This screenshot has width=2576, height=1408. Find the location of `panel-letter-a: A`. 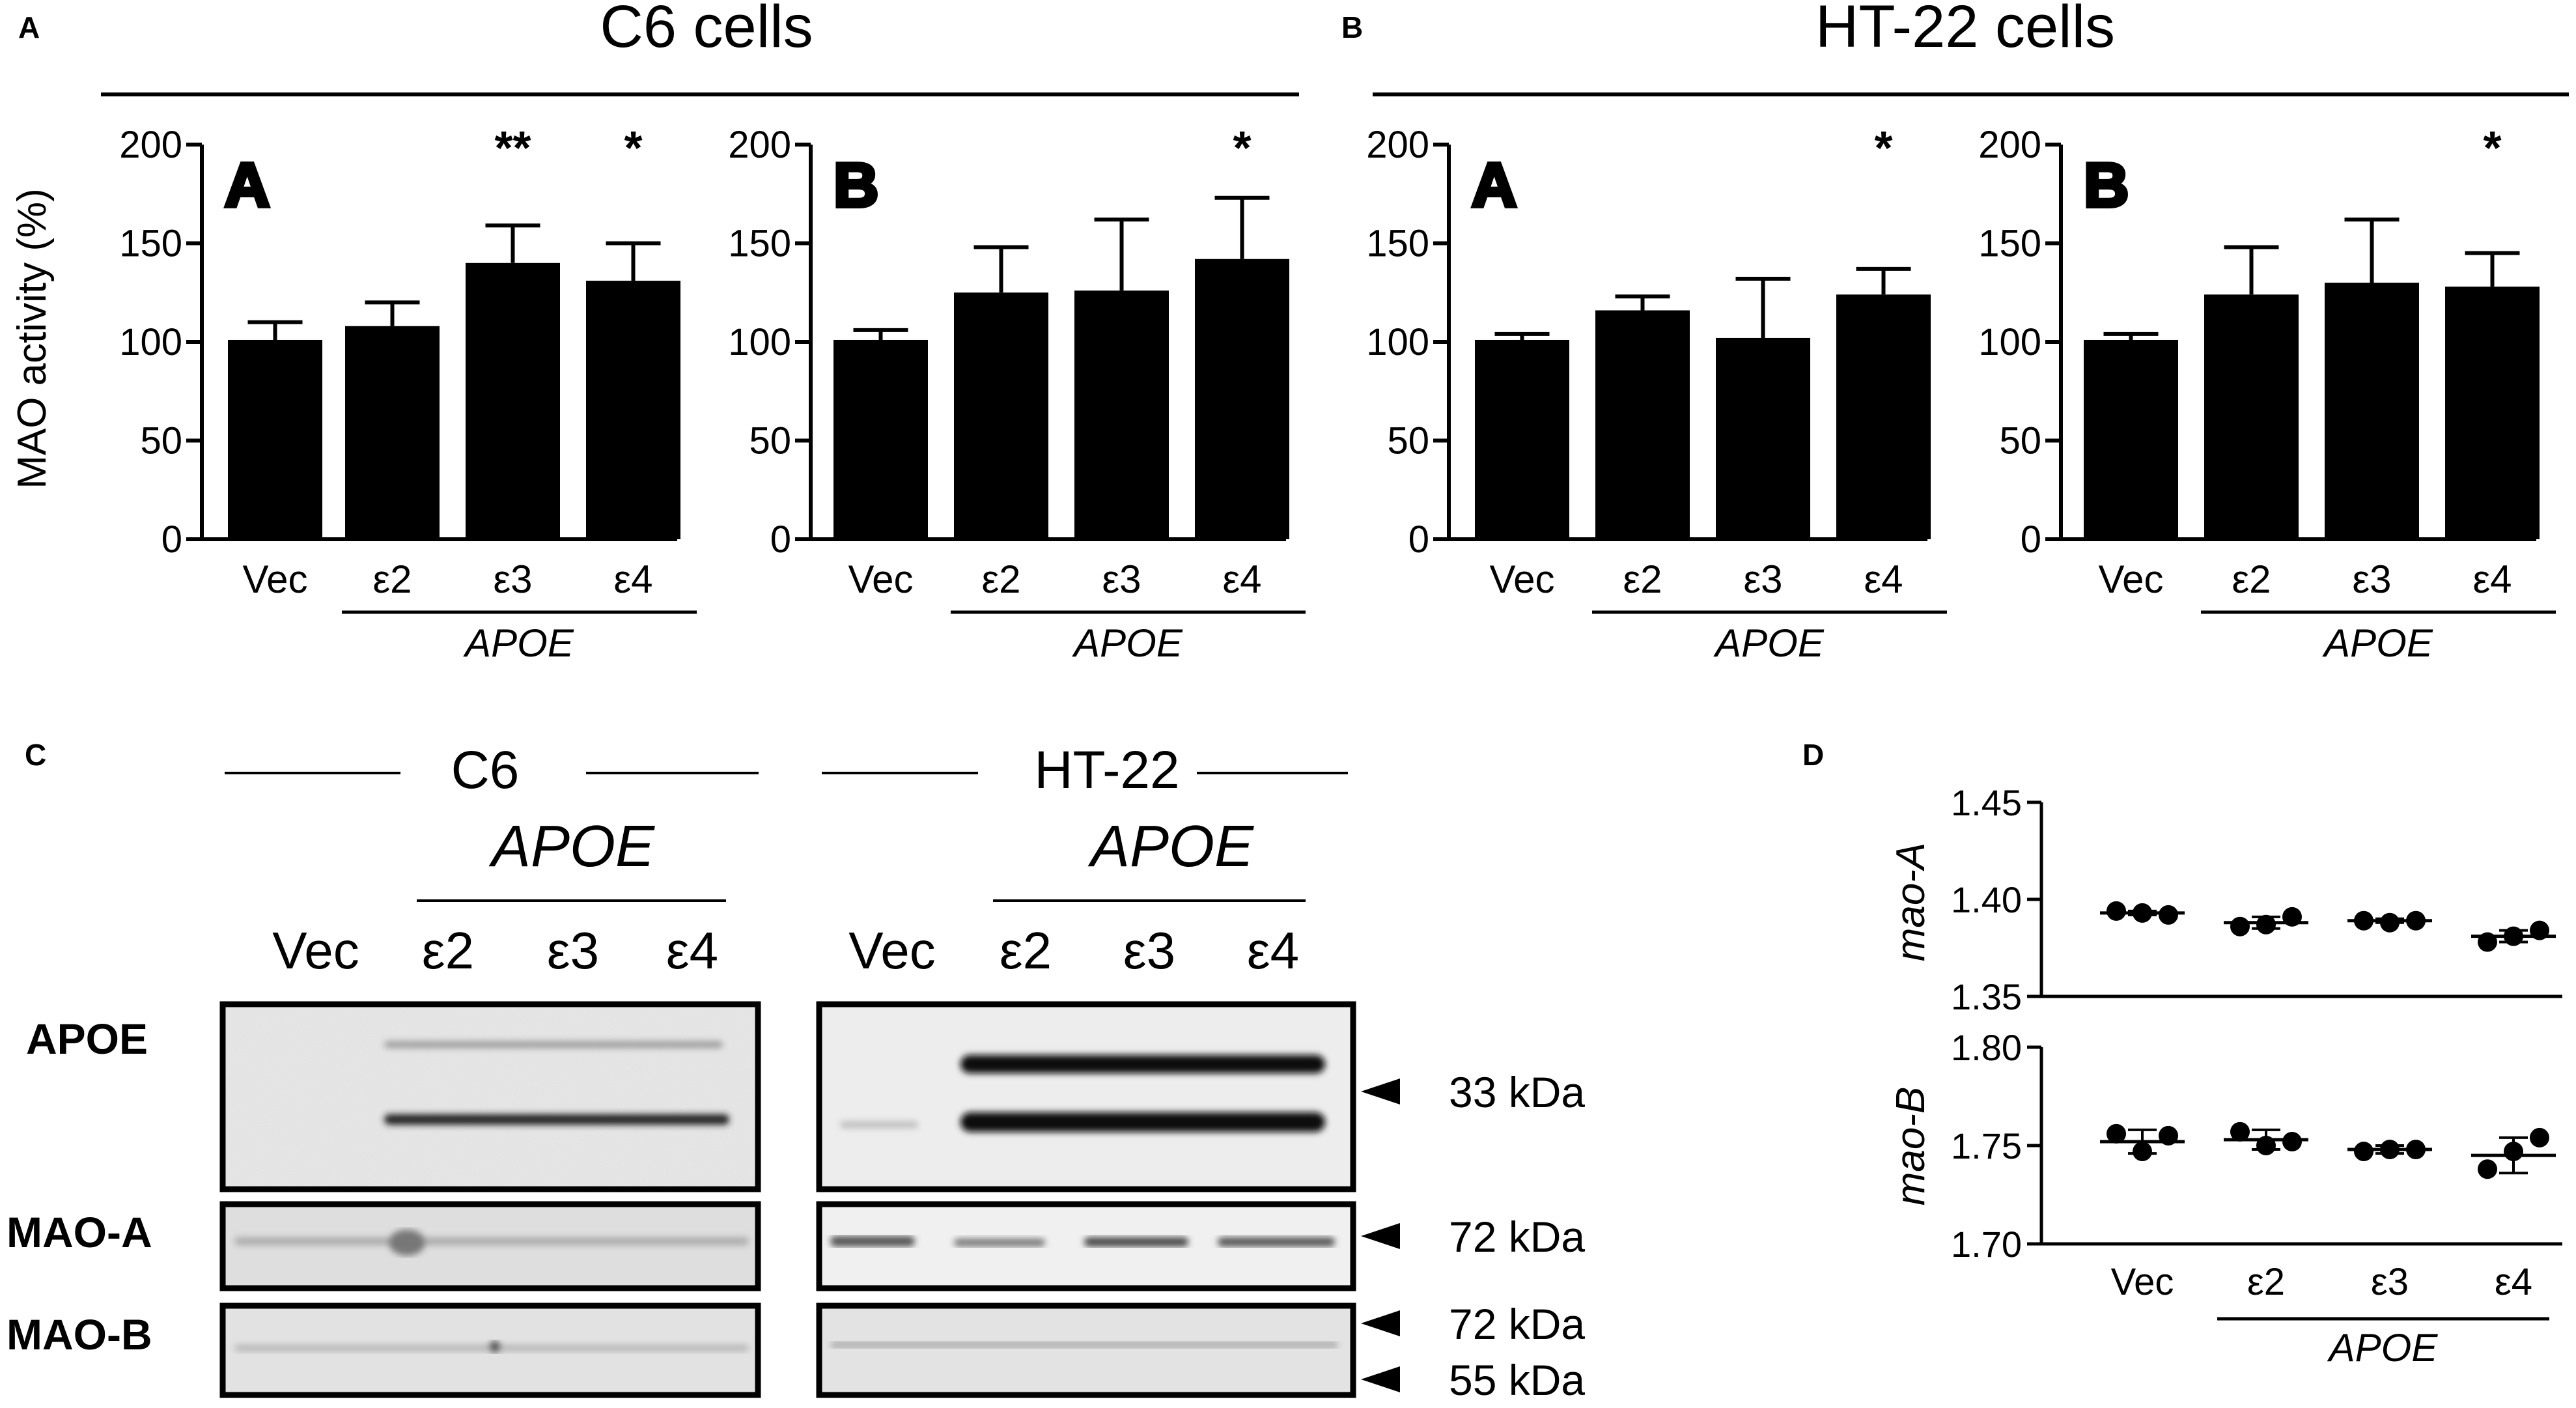

panel-letter-a: A is located at coordinates (29, 27).